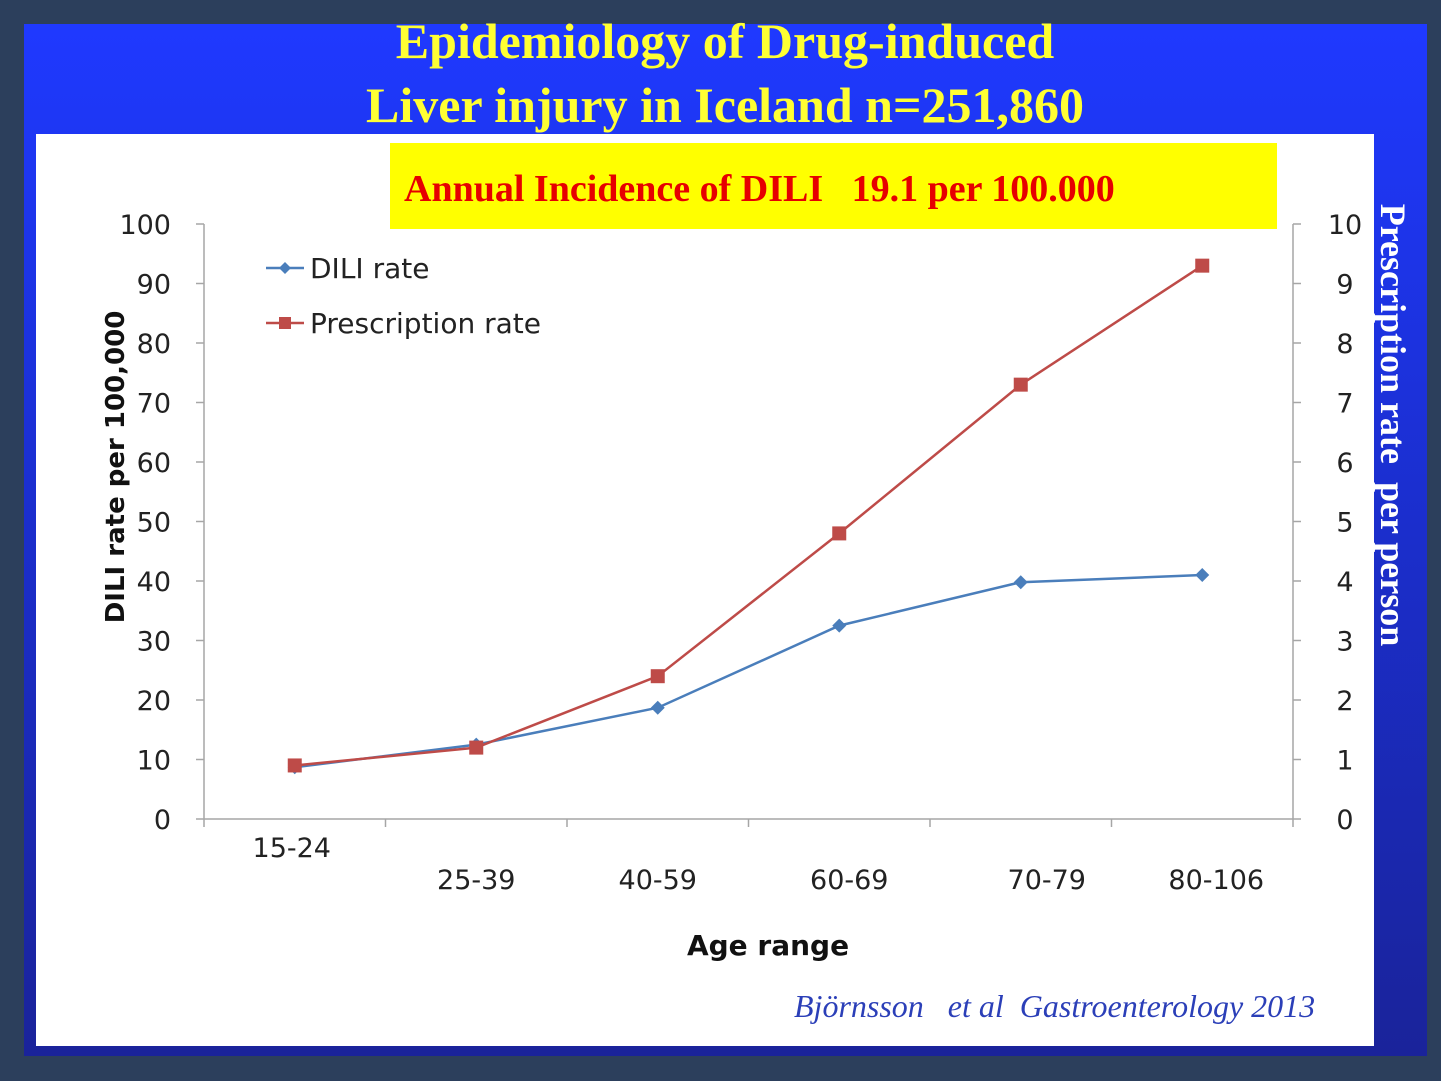 The image size is (1441, 1081). Describe the element at coordinates (1345, 225) in the screenshot. I see `right-tick-label: 10` at that location.